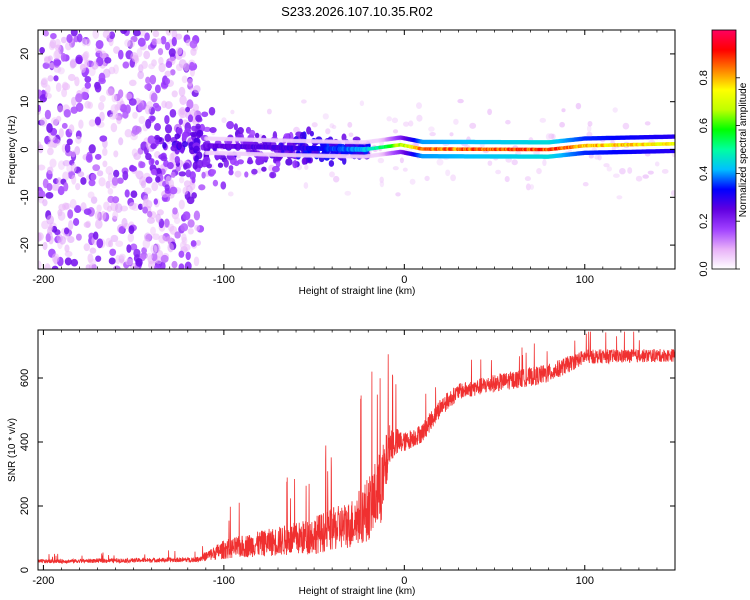  Describe the element at coordinates (357, 591) in the screenshot. I see `snr-xlabel: Height of straight line (km)` at that location.